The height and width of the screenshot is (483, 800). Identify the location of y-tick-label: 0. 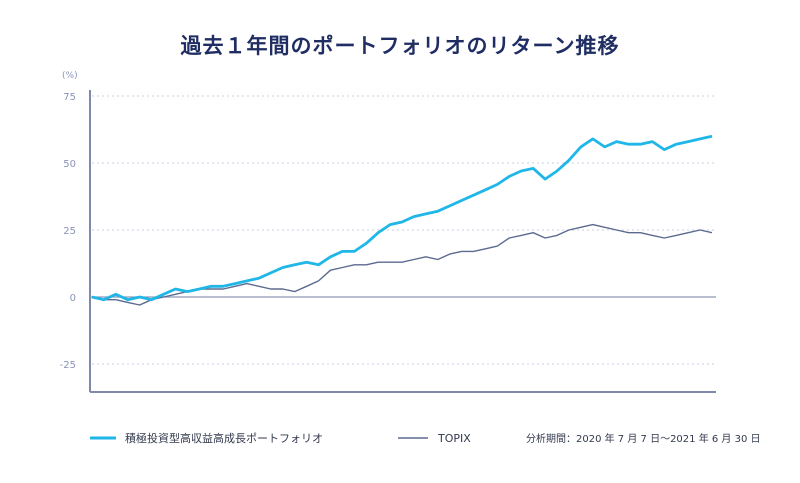
(73, 298).